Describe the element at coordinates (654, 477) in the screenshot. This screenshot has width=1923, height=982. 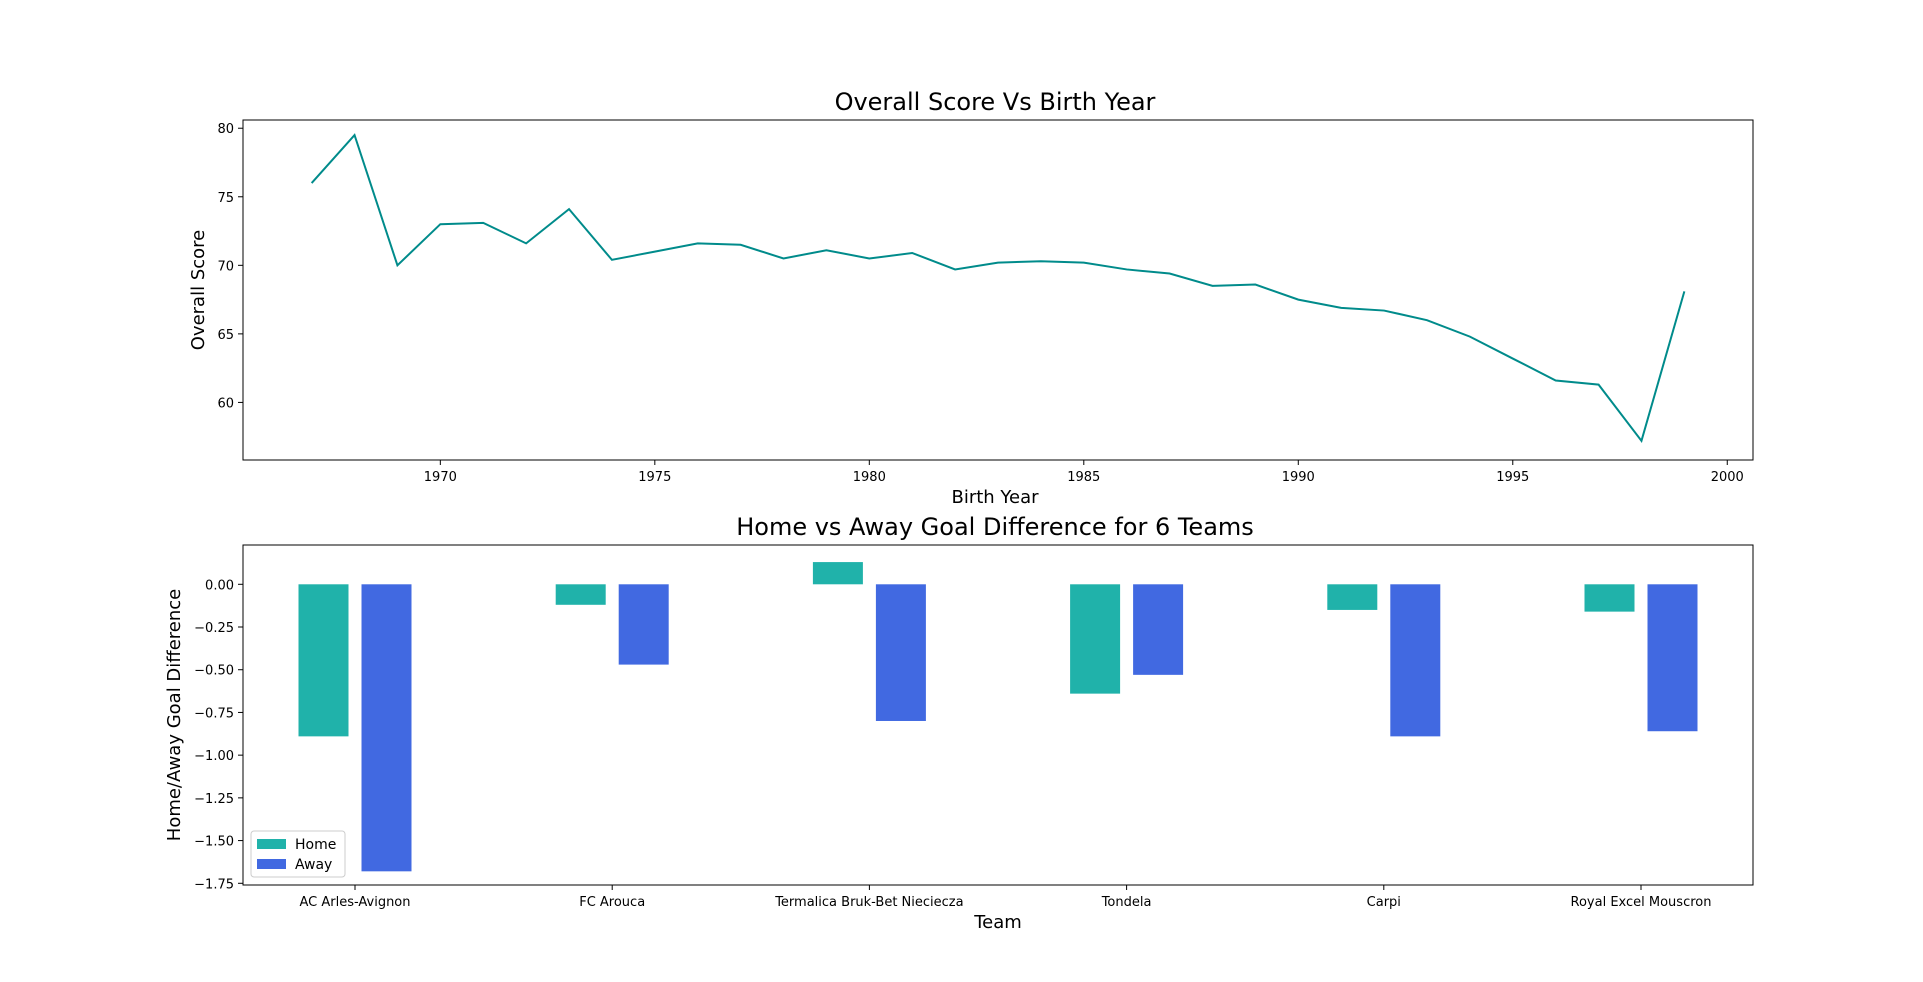
I see `x-tick-label: 1975` at that location.